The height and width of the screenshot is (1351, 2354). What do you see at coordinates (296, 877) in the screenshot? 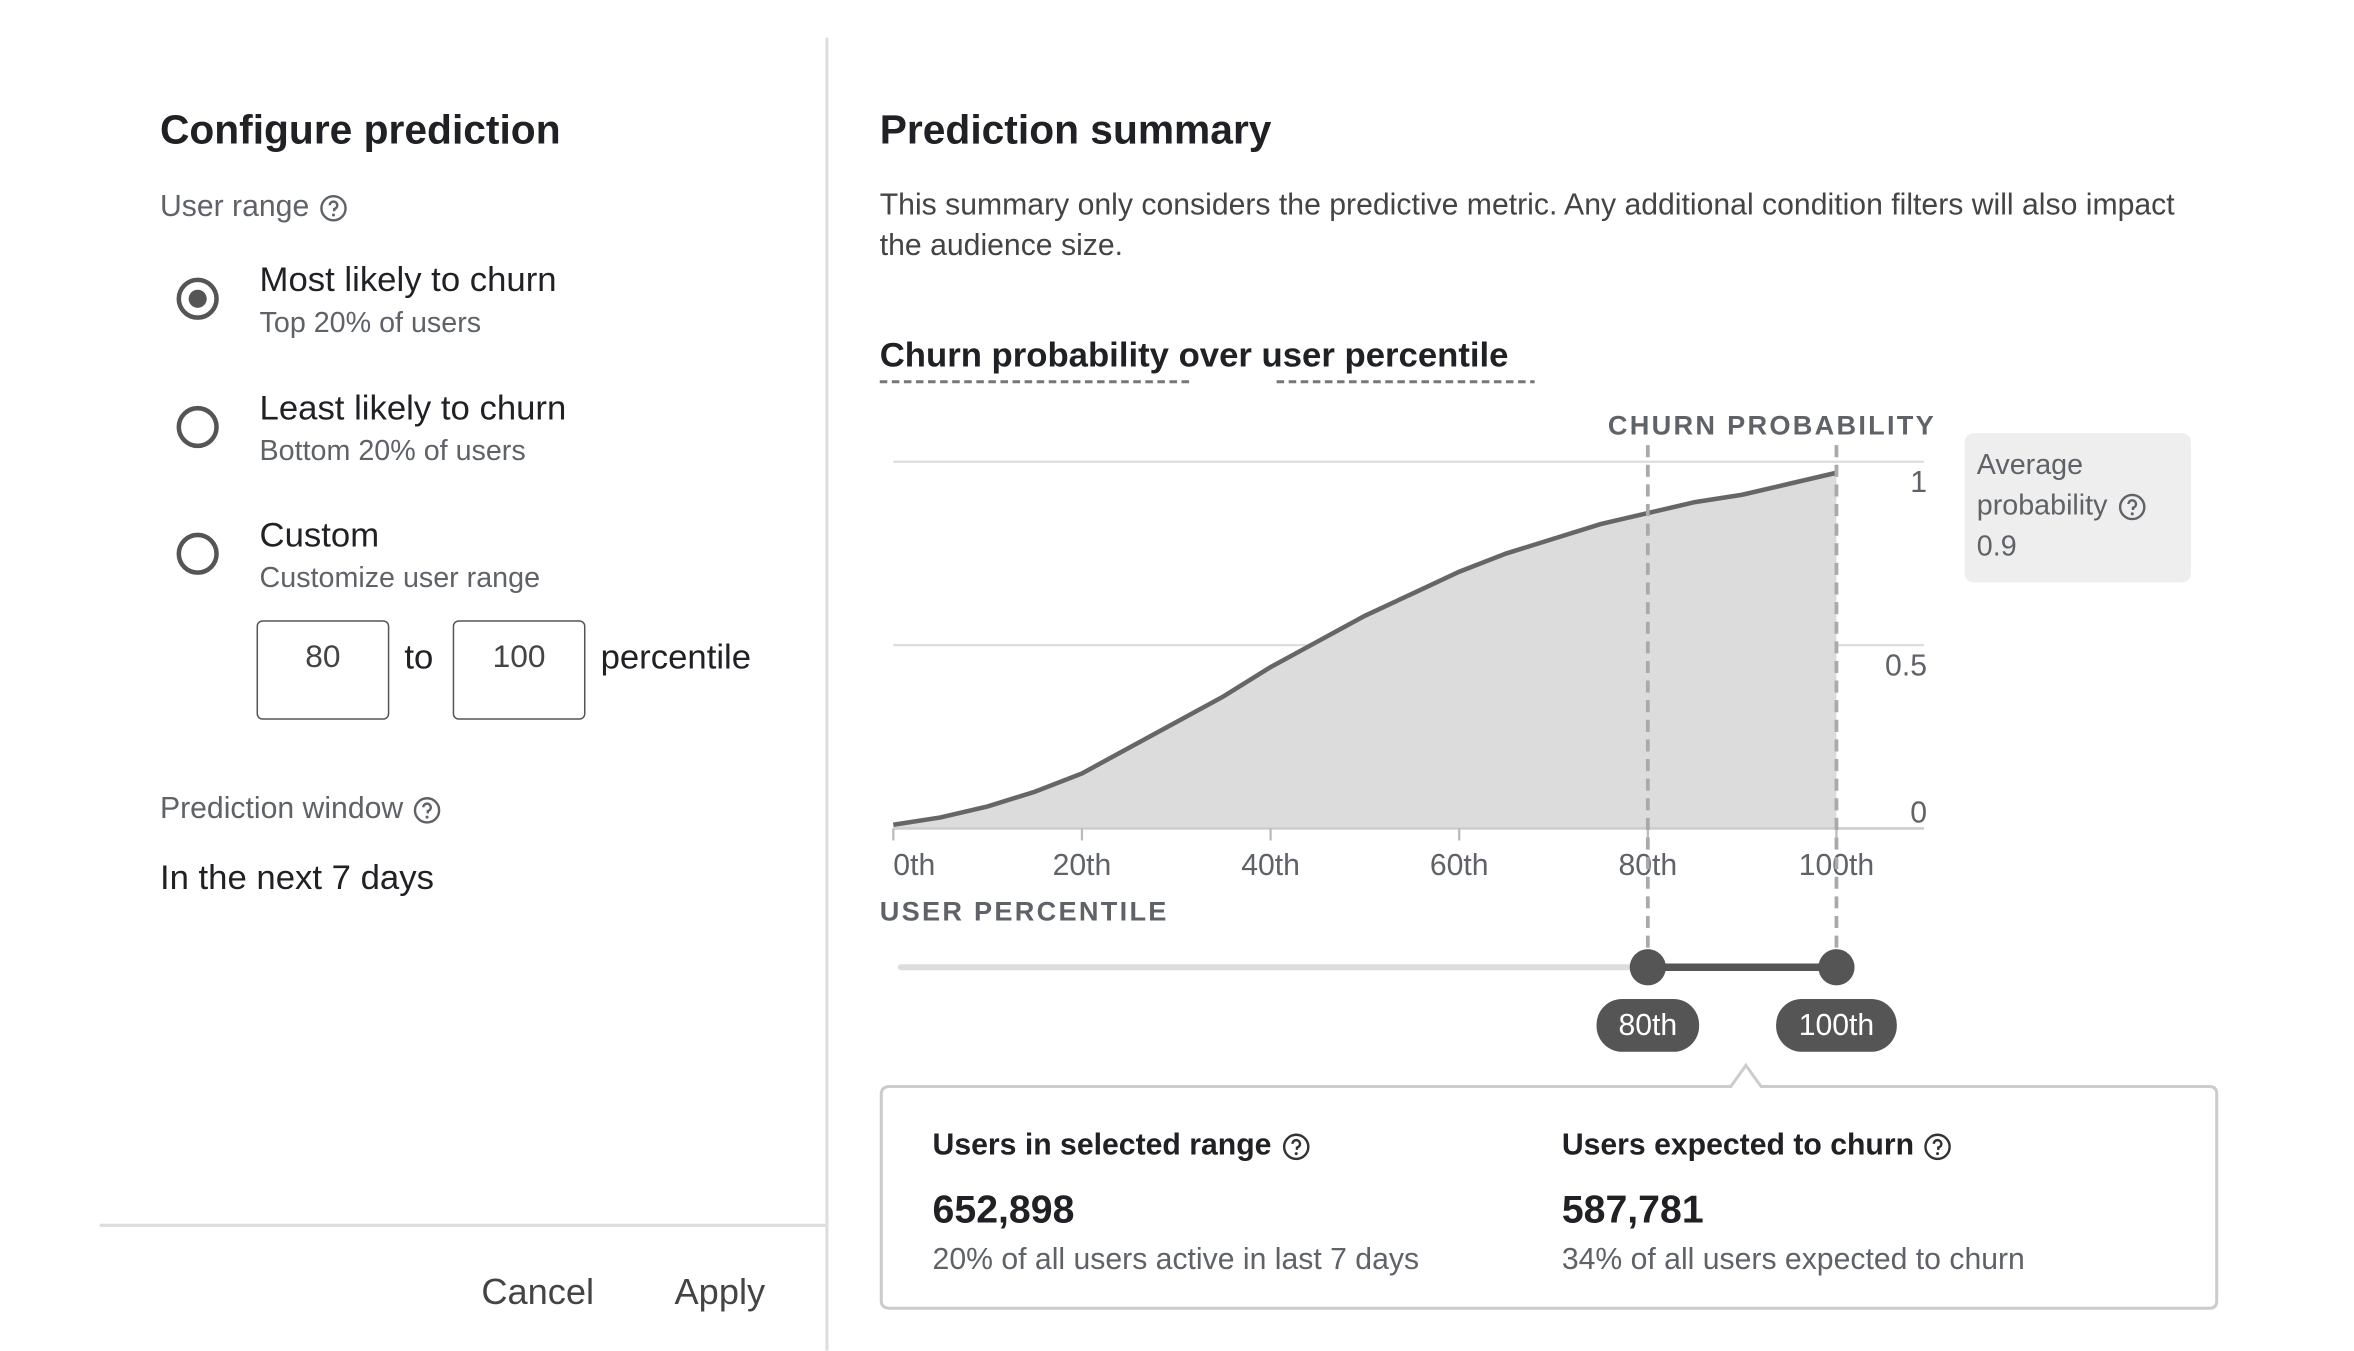
I see `value: In the next 7 days` at bounding box center [296, 877].